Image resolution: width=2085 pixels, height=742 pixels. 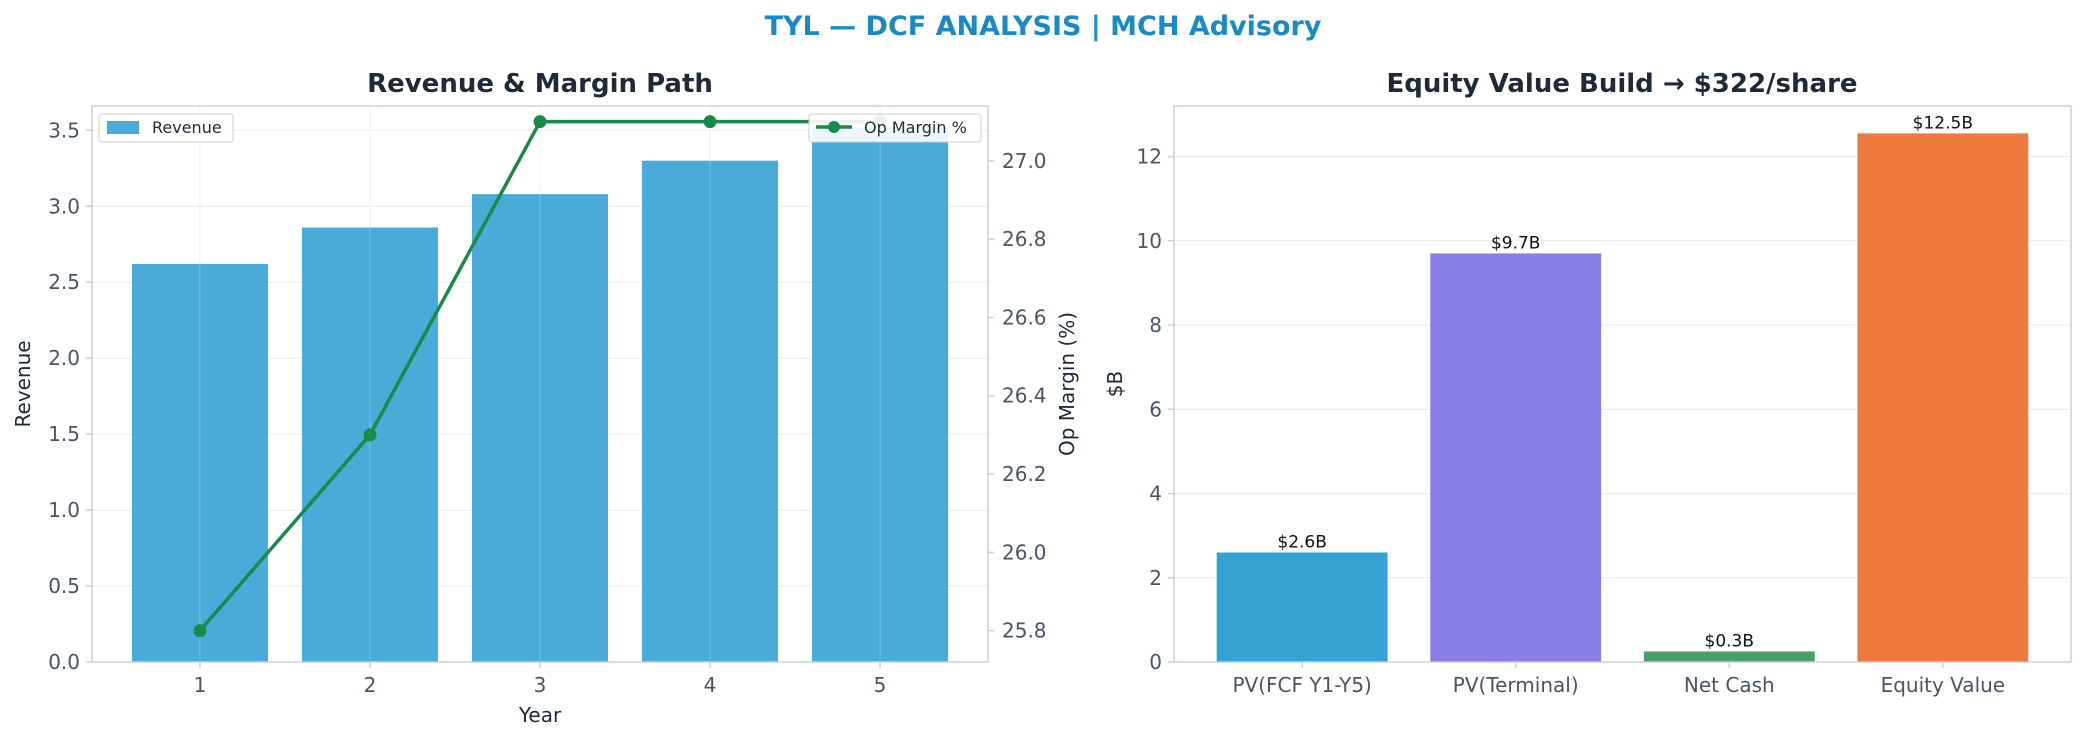 What do you see at coordinates (1024, 317) in the screenshot?
I see `margin-y2-tick-label: 26.6` at bounding box center [1024, 317].